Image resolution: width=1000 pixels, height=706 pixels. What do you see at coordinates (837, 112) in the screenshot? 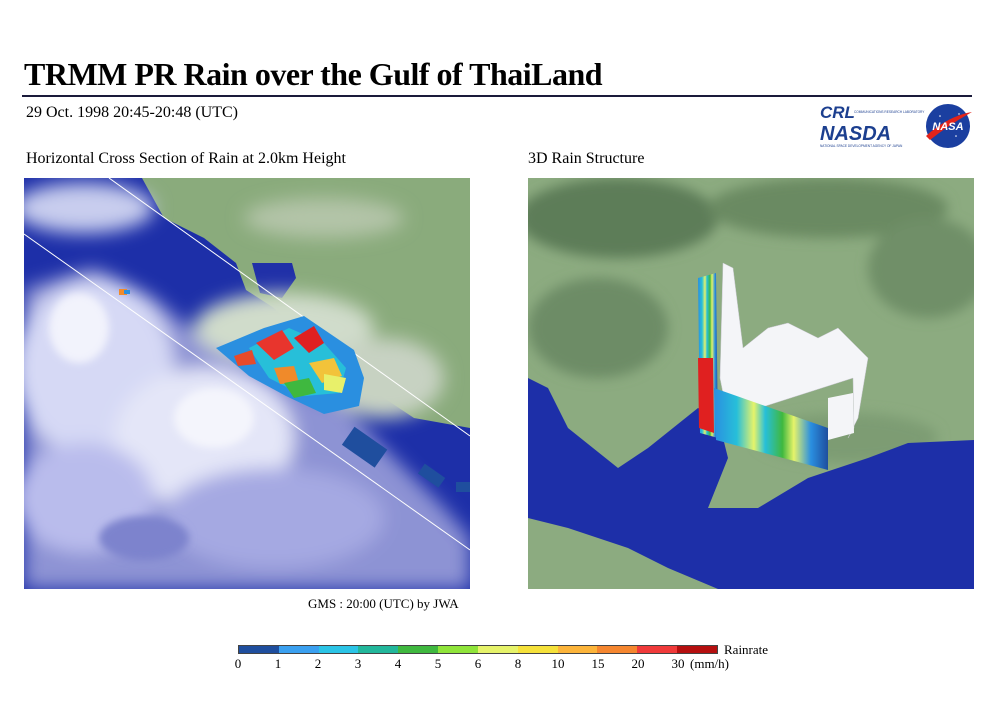
I see `crl-logo: CRL` at bounding box center [837, 112].